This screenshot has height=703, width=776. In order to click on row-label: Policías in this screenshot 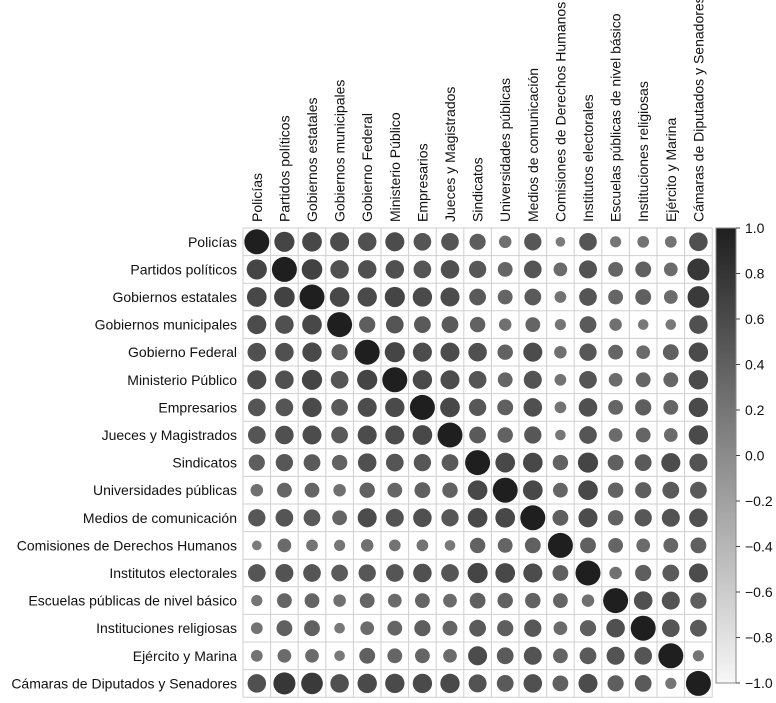, I will do `click(212, 242)`.